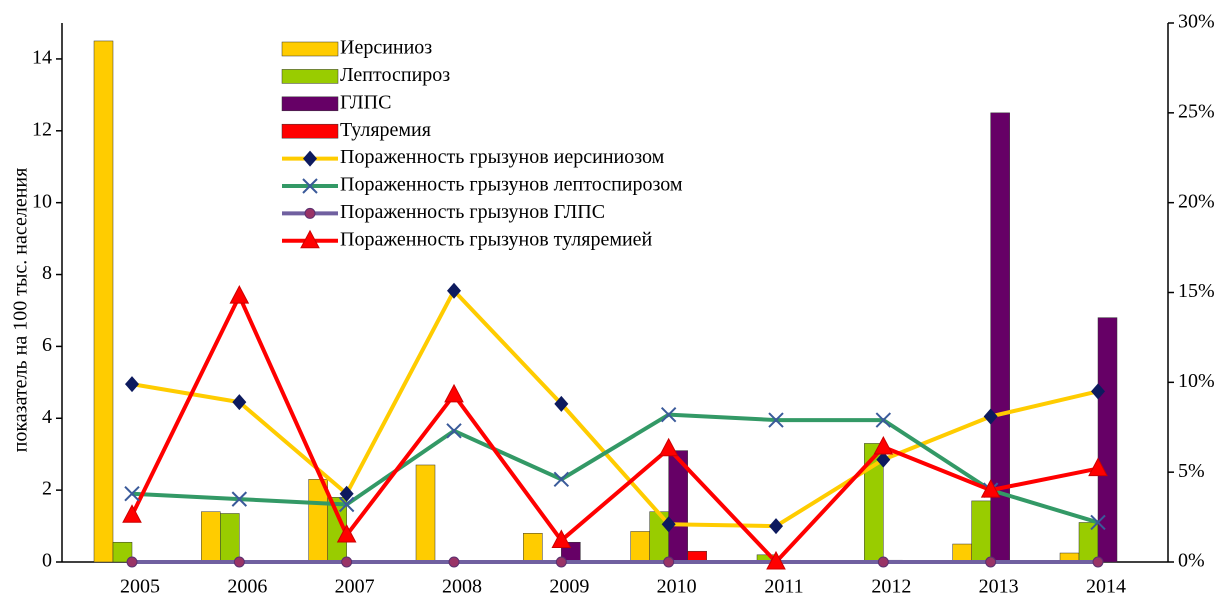  What do you see at coordinates (472, 212) in the screenshot?
I see `legend-label: Пораженность грызунов ГЛПС` at bounding box center [472, 212].